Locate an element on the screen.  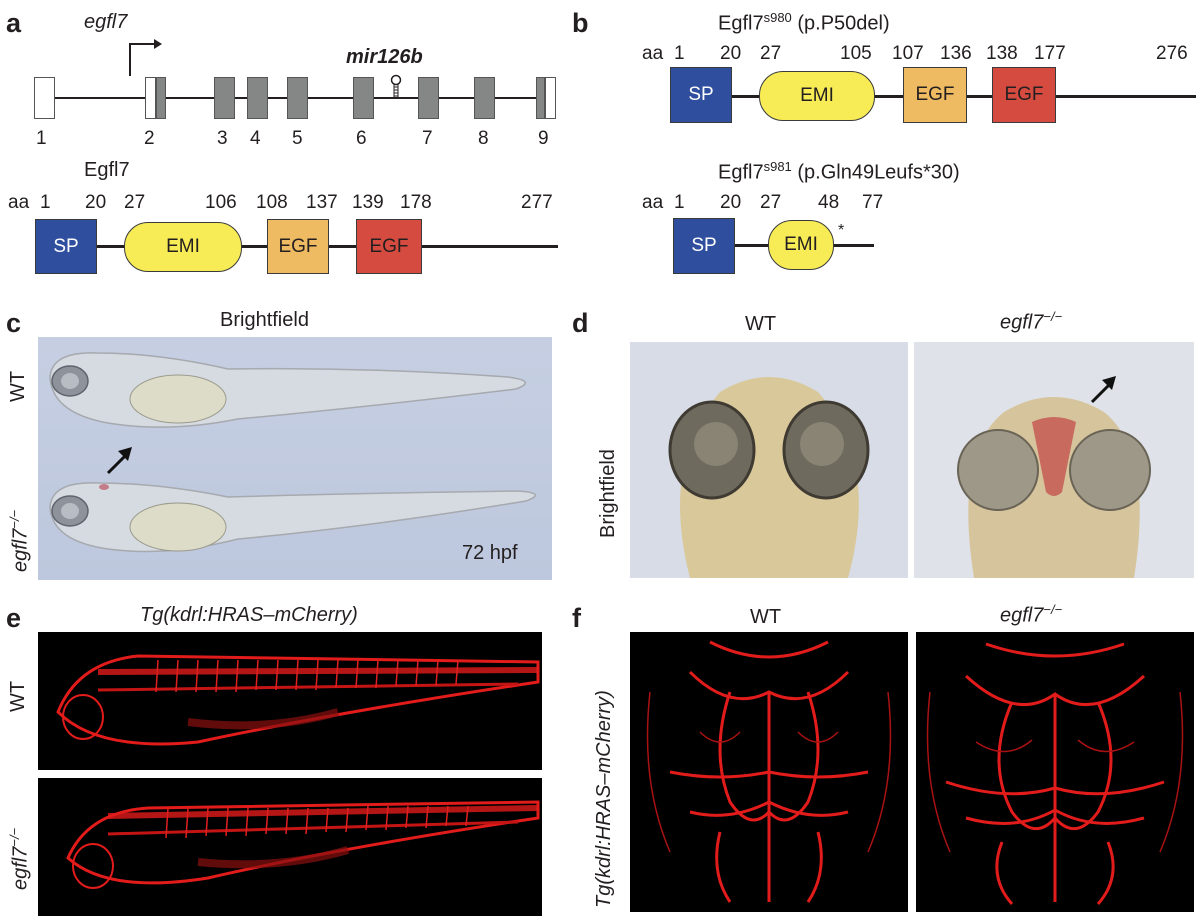
aa-position: 137 is located at coordinates (322, 202).